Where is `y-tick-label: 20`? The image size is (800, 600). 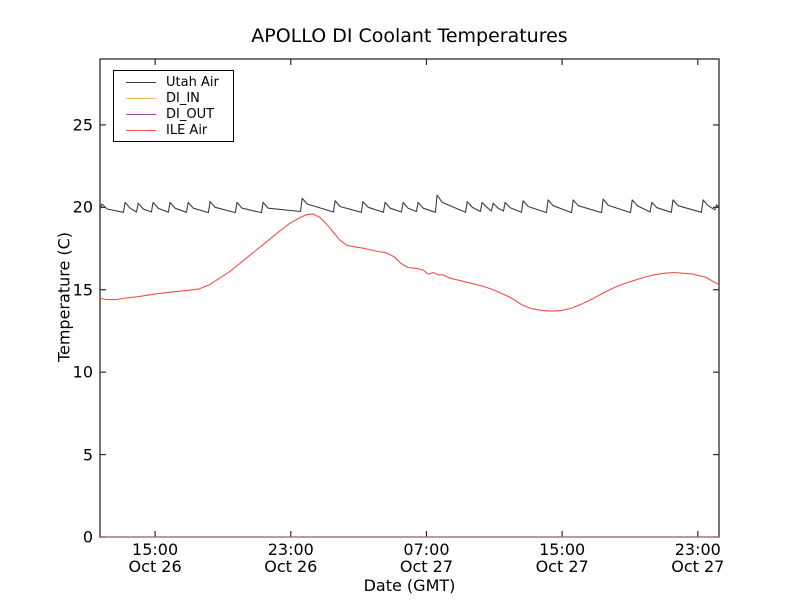 y-tick-label: 20 is located at coordinates (82, 207).